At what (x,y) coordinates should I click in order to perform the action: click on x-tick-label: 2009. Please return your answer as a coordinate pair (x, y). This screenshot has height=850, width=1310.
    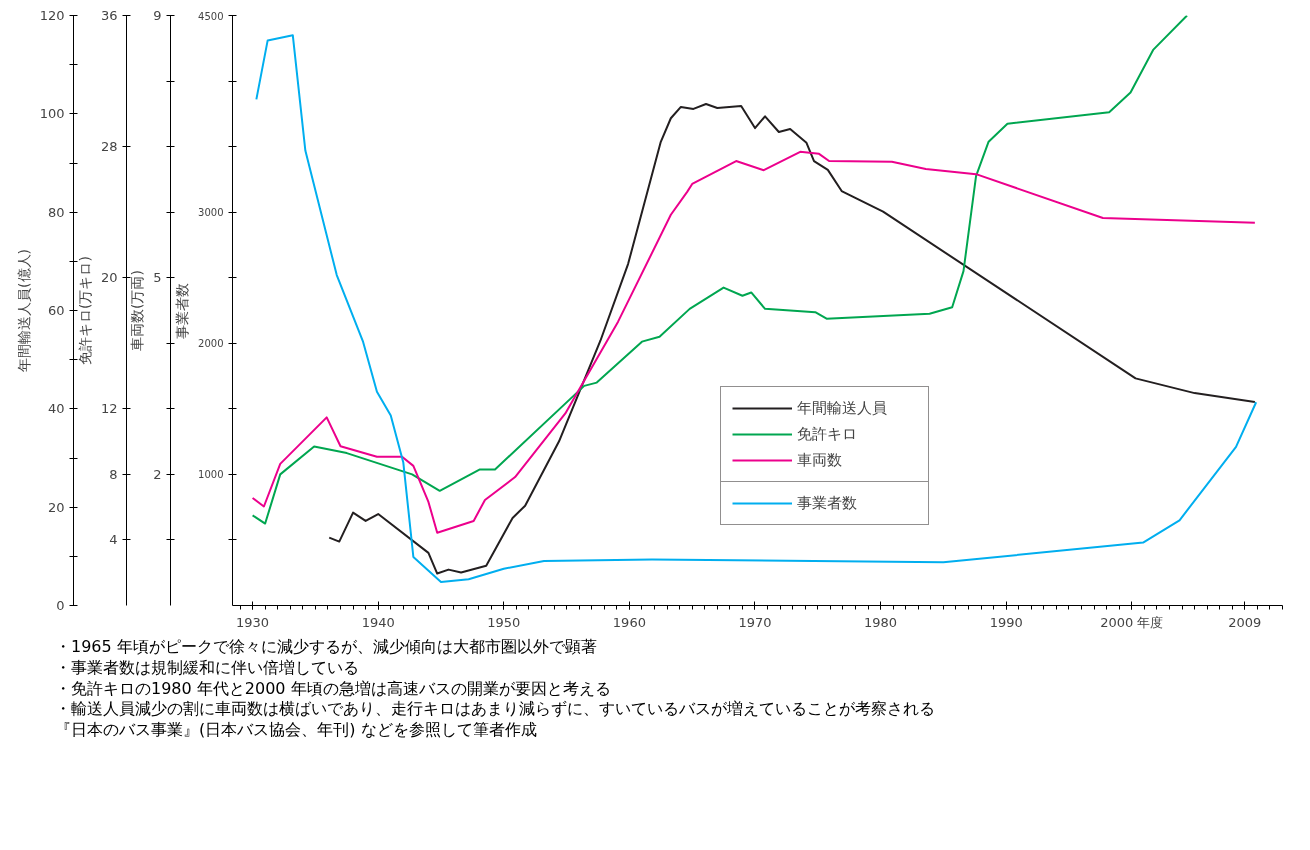
    Looking at the image, I should click on (1245, 622).